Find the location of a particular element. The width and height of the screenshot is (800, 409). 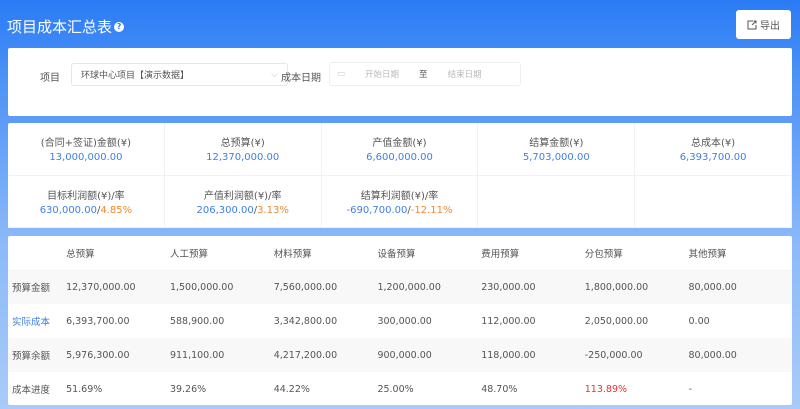

stat-output-value: 产值金额(¥) 6,600,000.00 is located at coordinates (400, 149).